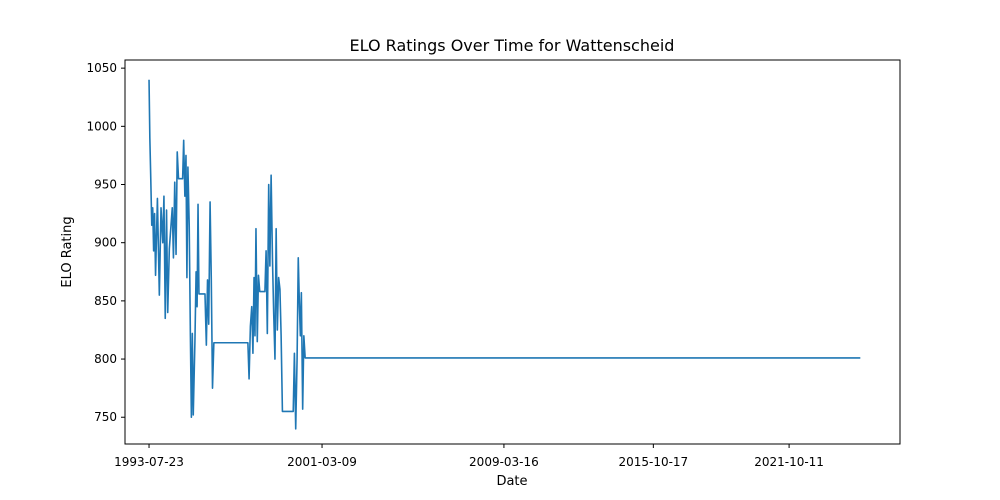 The width and height of the screenshot is (1000, 500). I want to click on x-tick-label: 2021-10-11, so click(789, 462).